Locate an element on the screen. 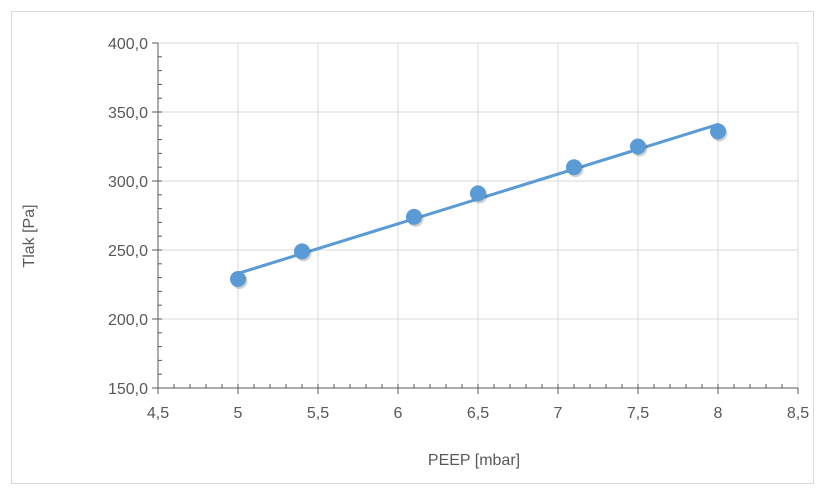  x-tick-label: 5,5 is located at coordinates (318, 413).